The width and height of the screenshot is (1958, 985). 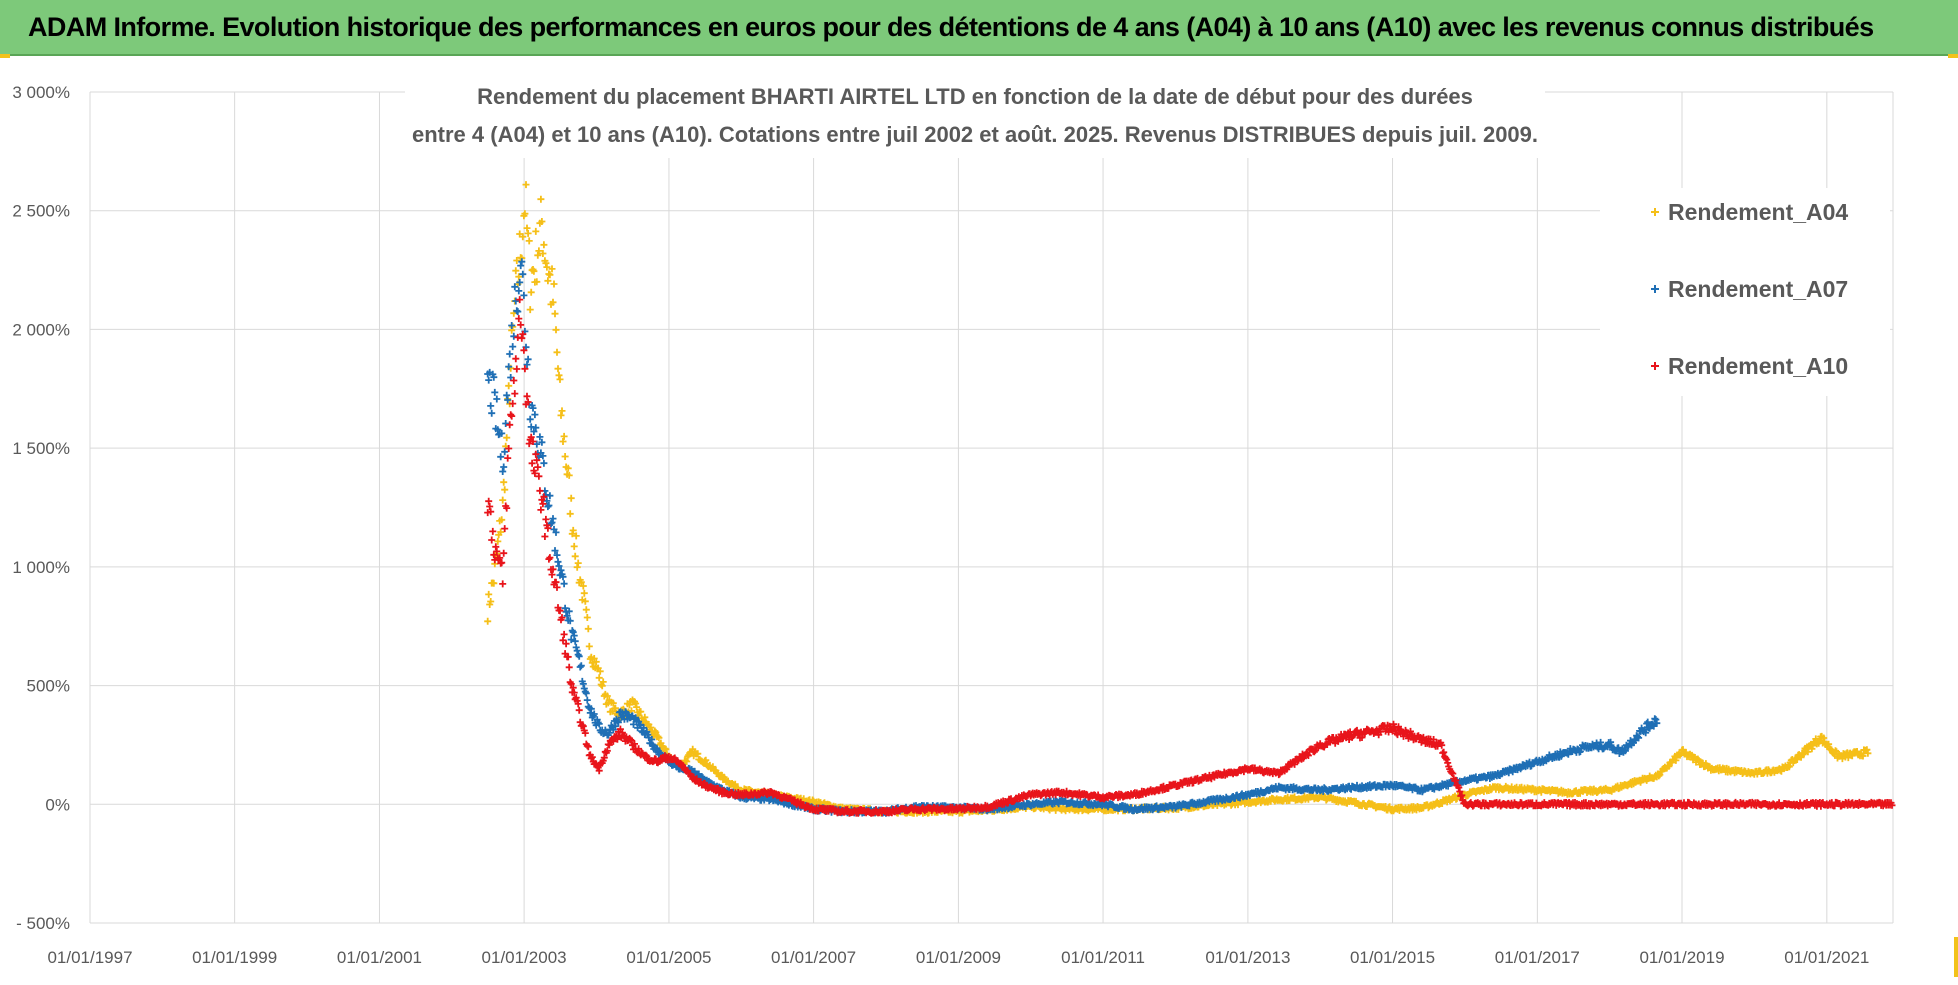 What do you see at coordinates (1826, 957) in the screenshot?
I see `x-tick-label: 01/01/2021` at bounding box center [1826, 957].